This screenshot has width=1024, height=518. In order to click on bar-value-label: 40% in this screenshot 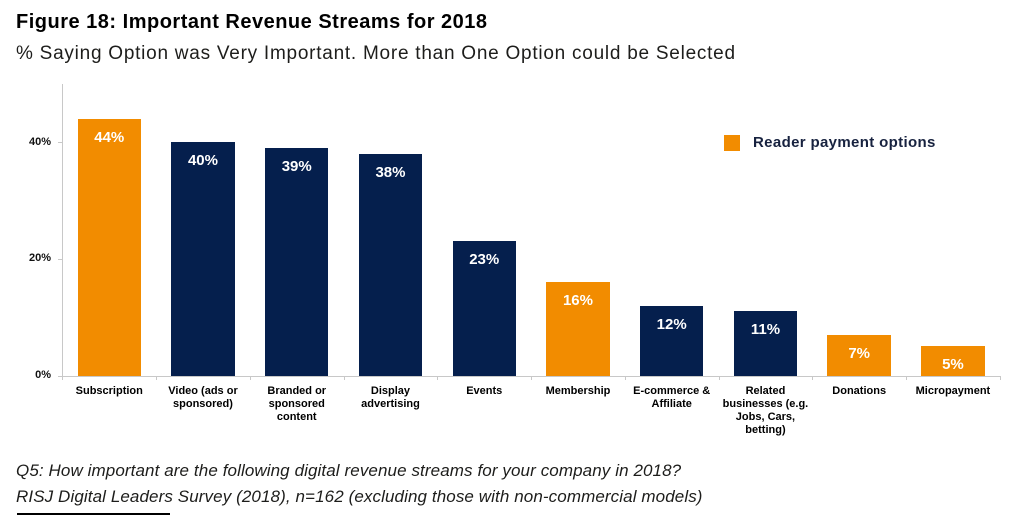, I will do `click(202, 161)`.